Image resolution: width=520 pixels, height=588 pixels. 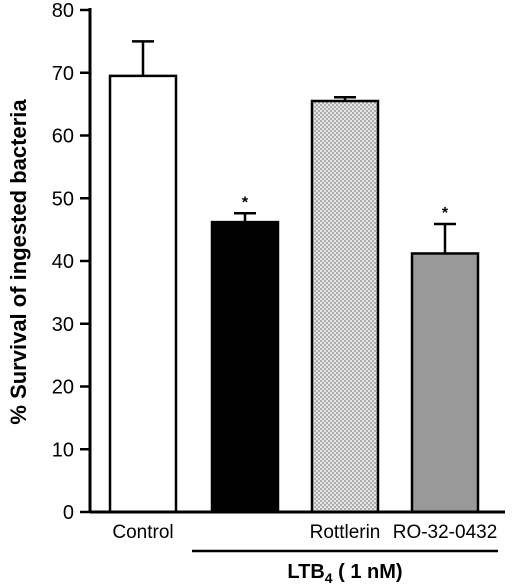 What do you see at coordinates (63, 262) in the screenshot?
I see `y-tick-label: 40` at bounding box center [63, 262].